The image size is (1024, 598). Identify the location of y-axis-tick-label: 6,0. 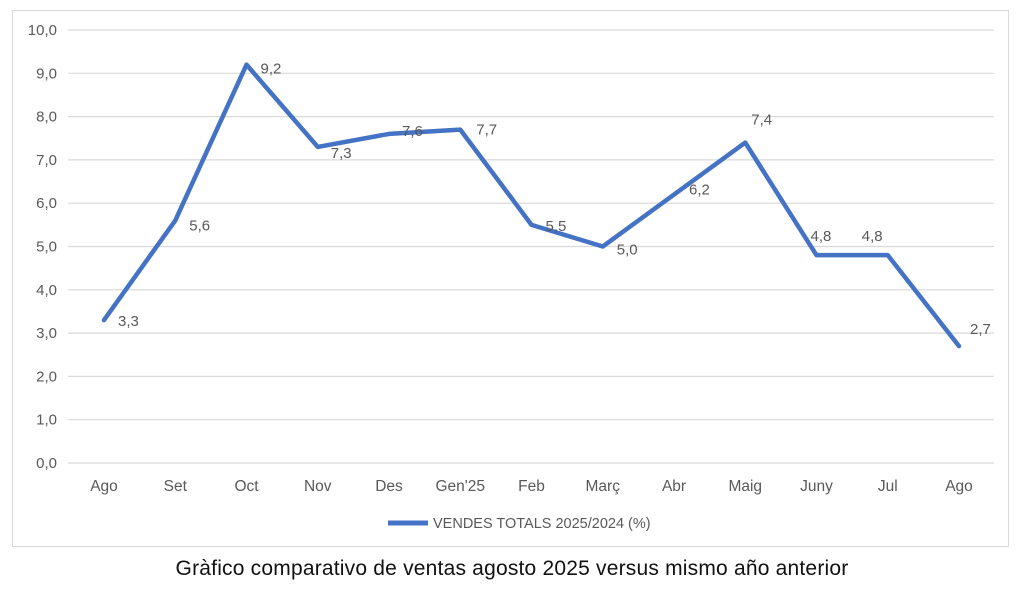
(46, 203).